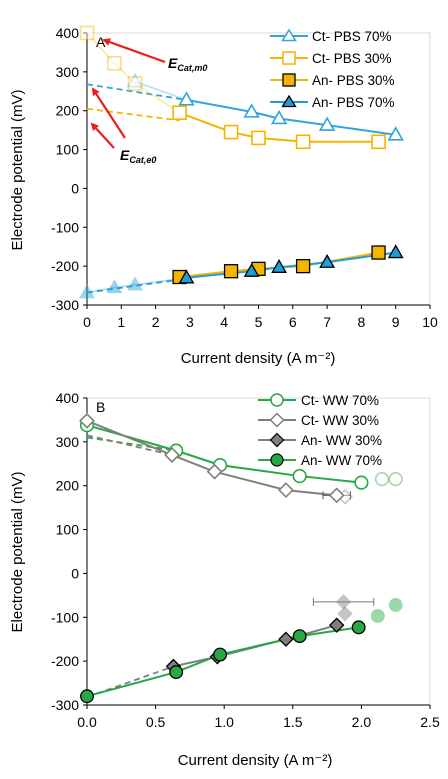 The width and height of the screenshot is (448, 779). Describe the element at coordinates (289, 101) in the screenshot. I see `legend-marker-an-pbs70` at that location.